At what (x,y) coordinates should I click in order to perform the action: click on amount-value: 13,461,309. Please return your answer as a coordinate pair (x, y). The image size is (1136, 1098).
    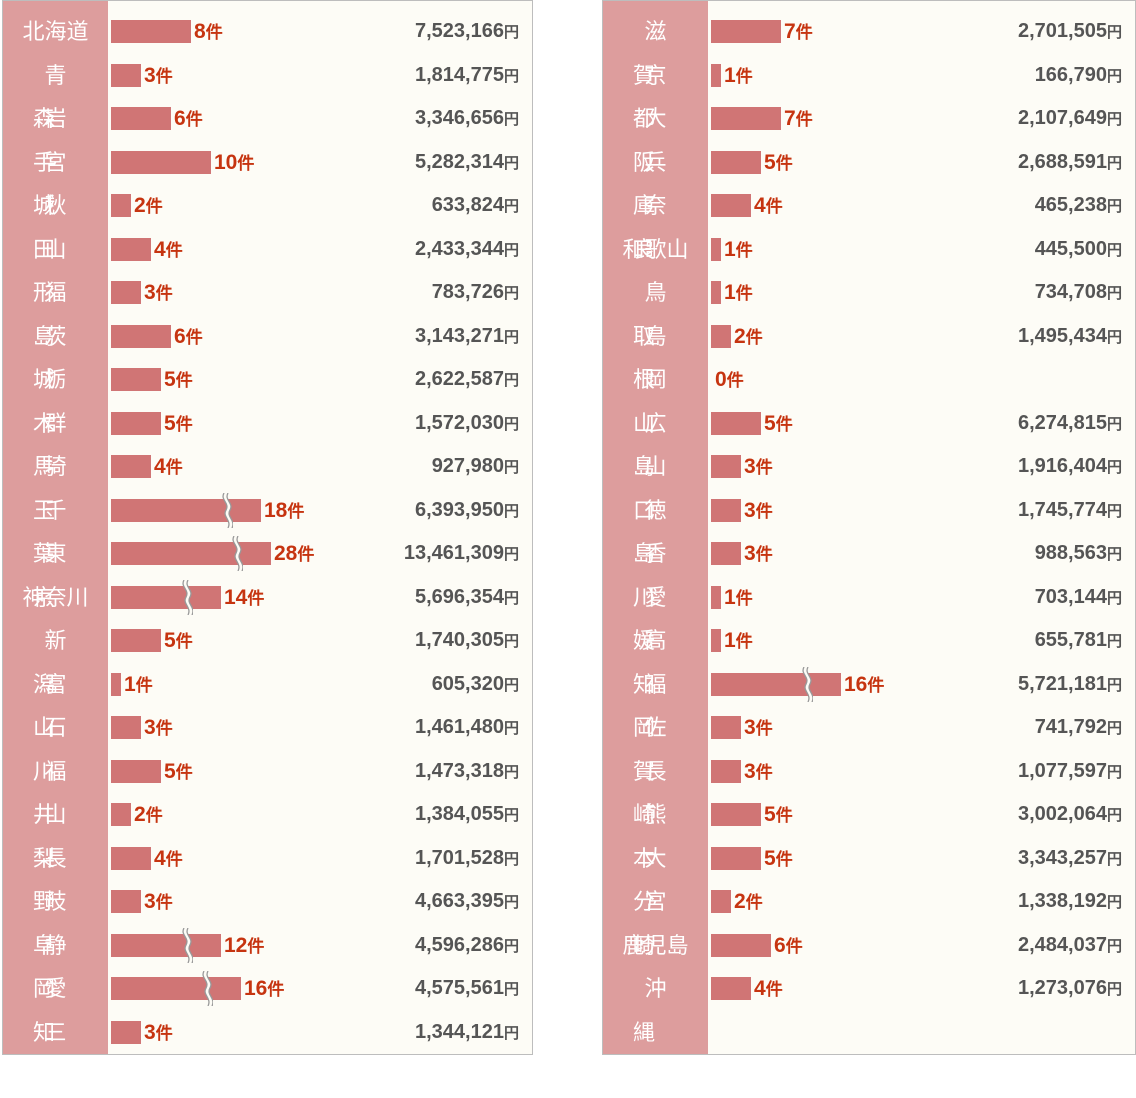
    Looking at the image, I should click on (453, 553).